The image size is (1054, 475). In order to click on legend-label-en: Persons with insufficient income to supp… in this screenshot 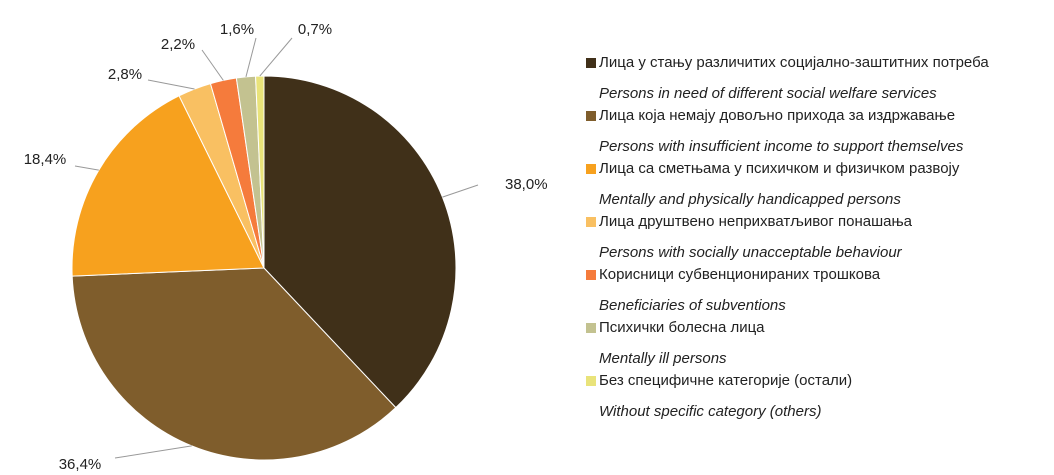, I will do `click(781, 146)`.